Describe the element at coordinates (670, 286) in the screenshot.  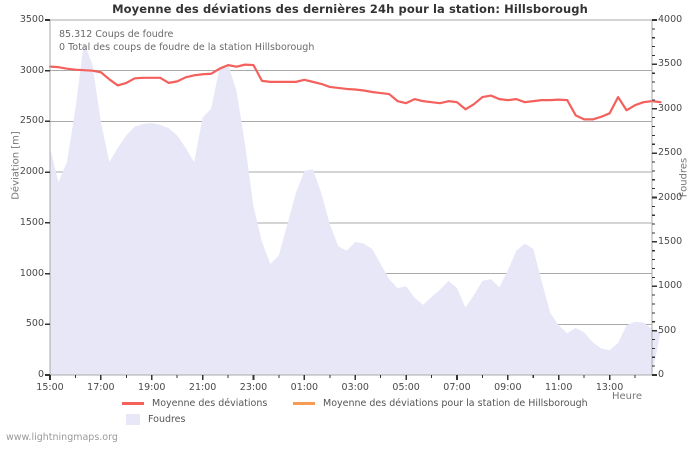
I see `y2-tick-label: 1000` at that location.